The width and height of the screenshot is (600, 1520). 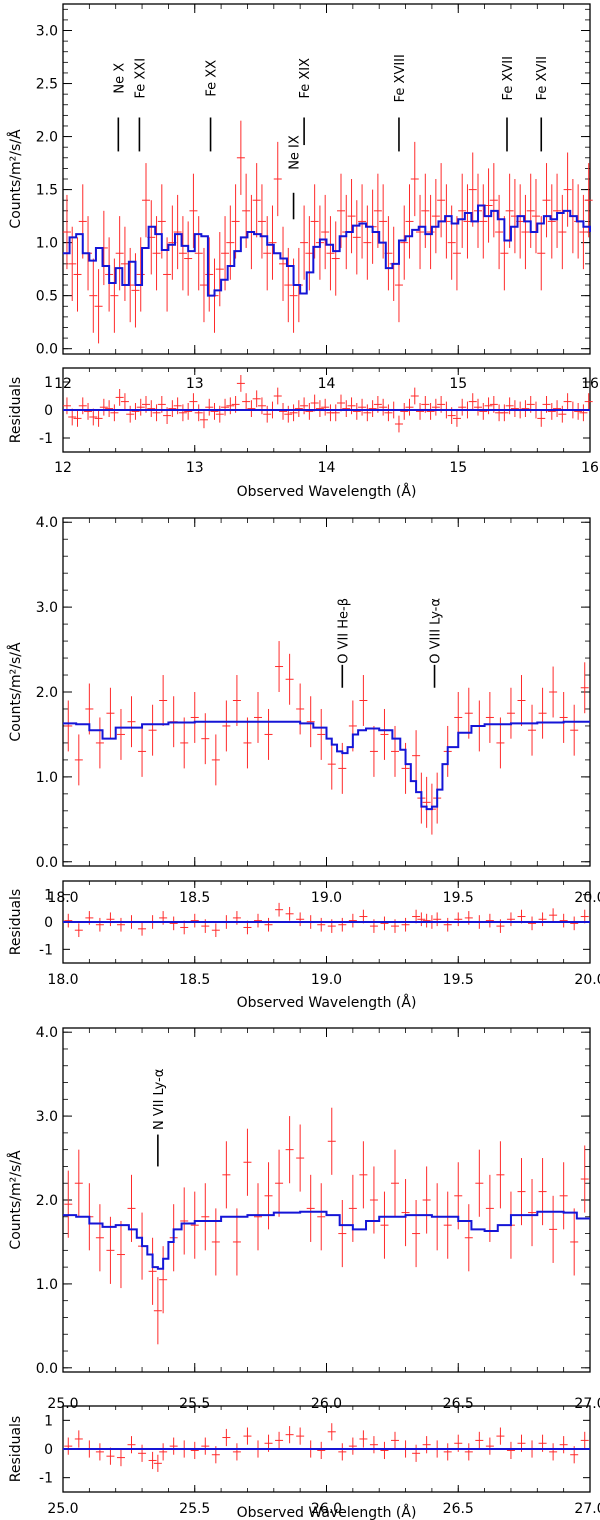 What do you see at coordinates (326, 898) in the screenshot?
I see `x-tick-label: 19.0` at bounding box center [326, 898].